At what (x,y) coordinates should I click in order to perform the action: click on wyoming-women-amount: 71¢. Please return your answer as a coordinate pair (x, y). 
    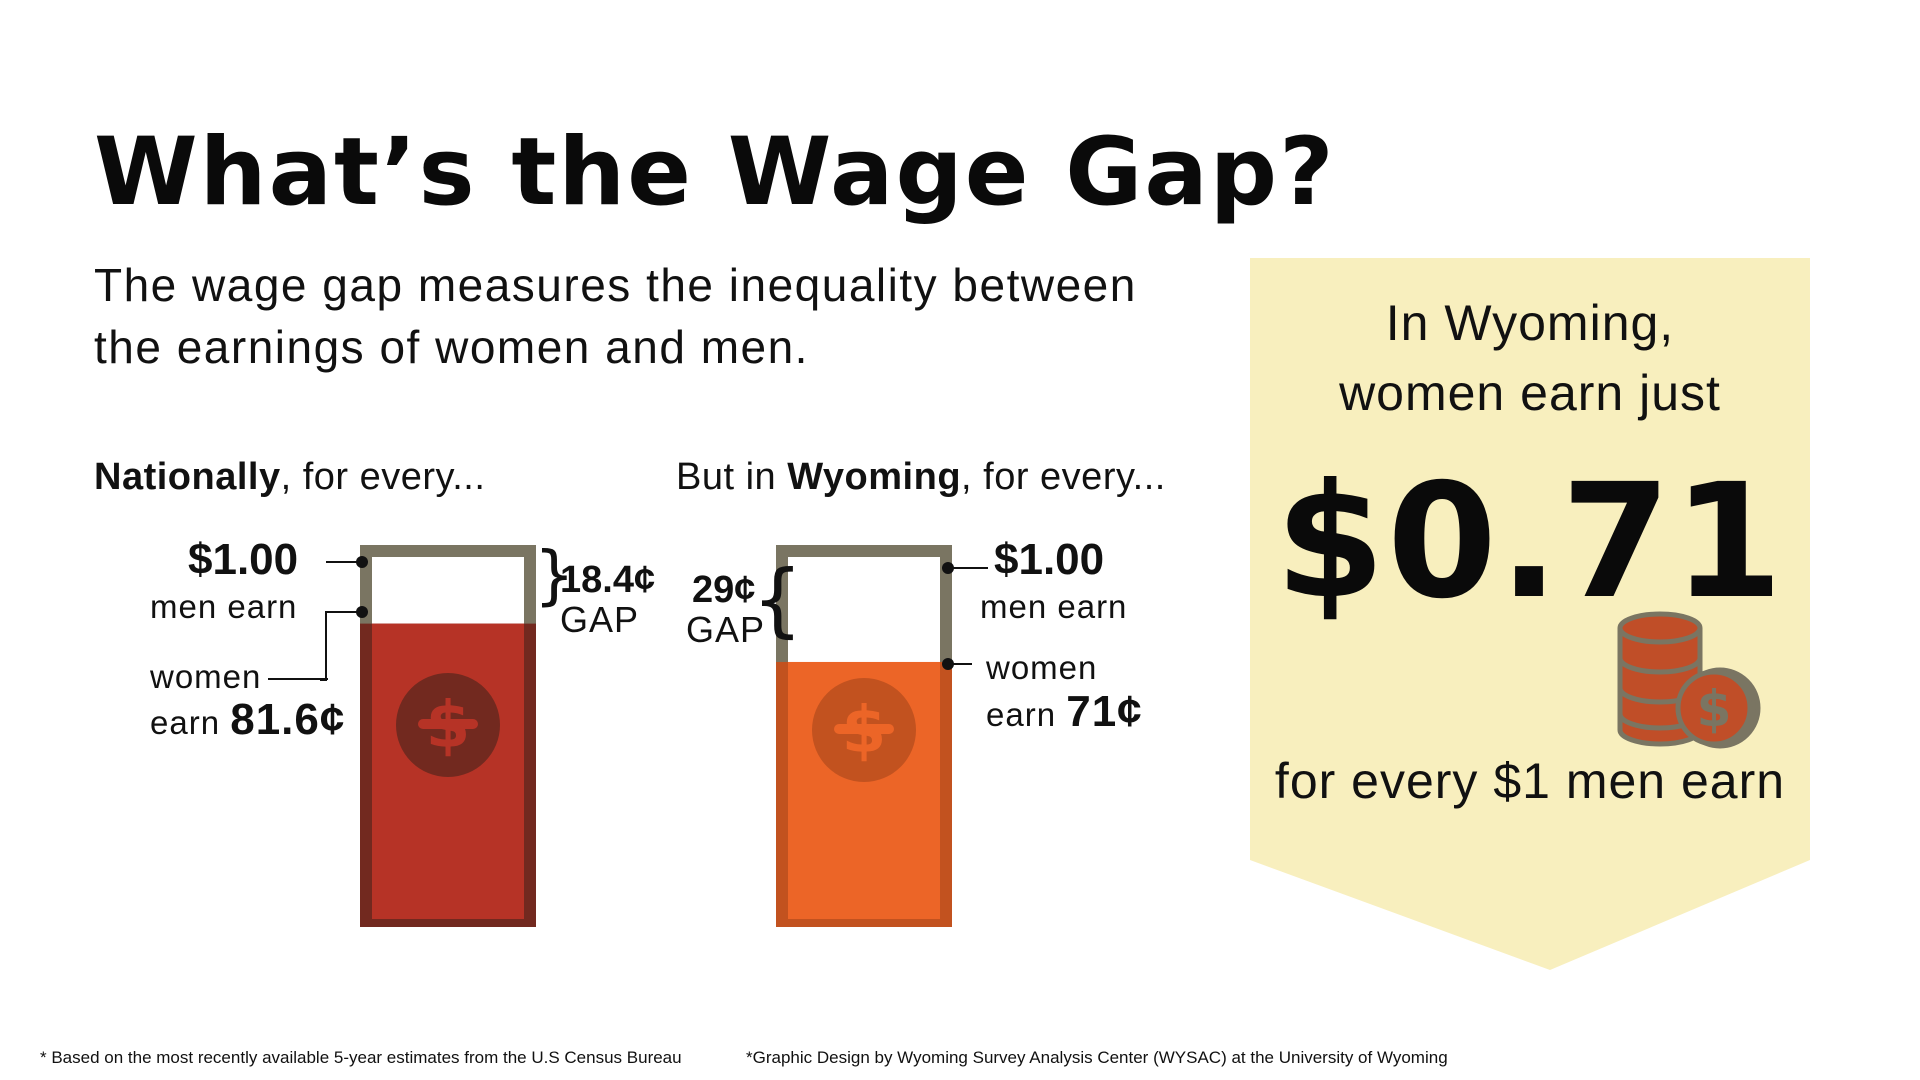
    Looking at the image, I should click on (1104, 711).